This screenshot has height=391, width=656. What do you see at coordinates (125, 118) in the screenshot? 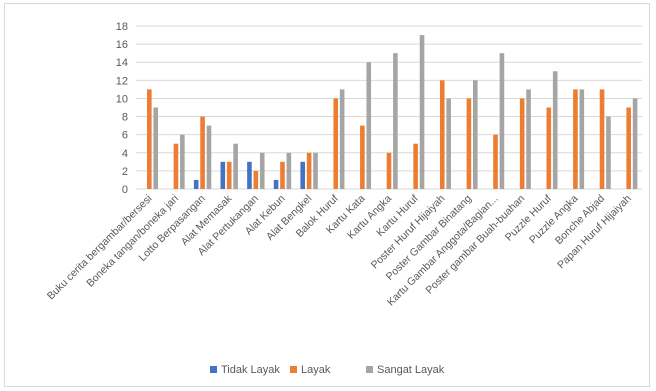
I see `y-tick-label: 8` at bounding box center [125, 118].